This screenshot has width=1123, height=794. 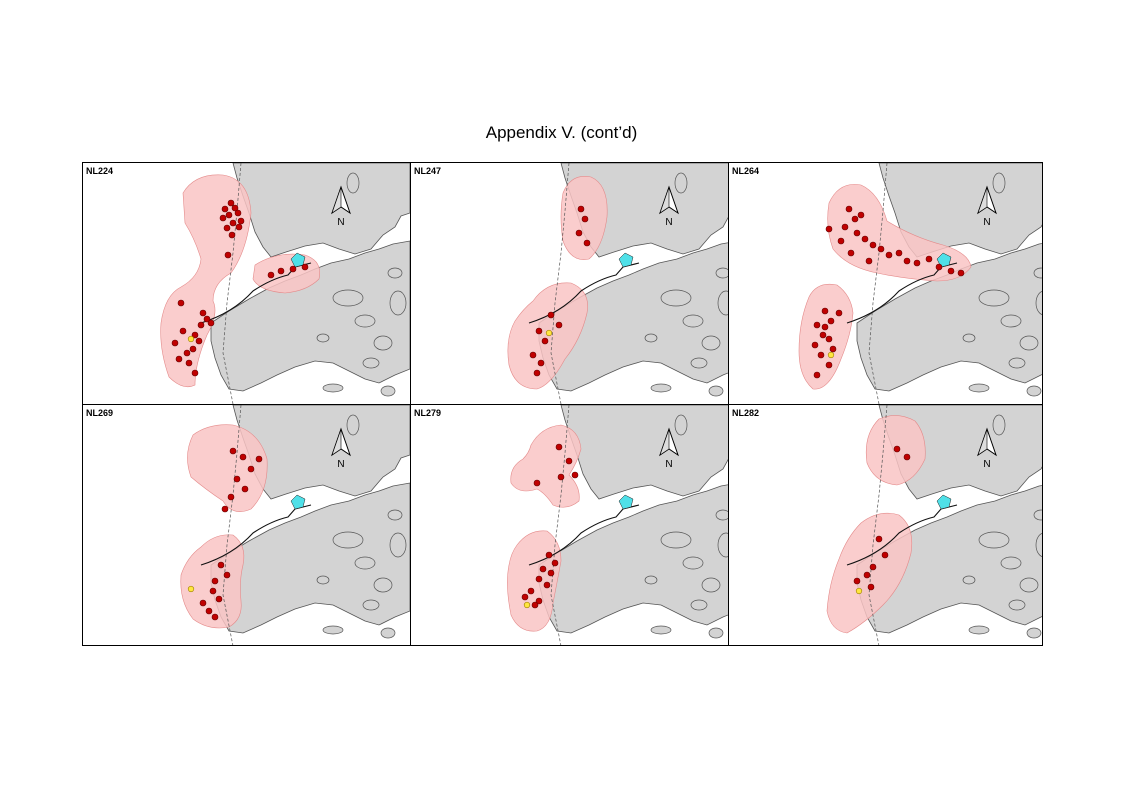 What do you see at coordinates (746, 171) in the screenshot?
I see `panel-label: NL264` at bounding box center [746, 171].